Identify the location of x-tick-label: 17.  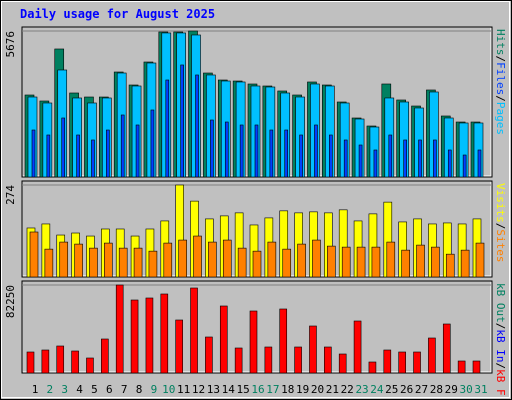
(272, 389).